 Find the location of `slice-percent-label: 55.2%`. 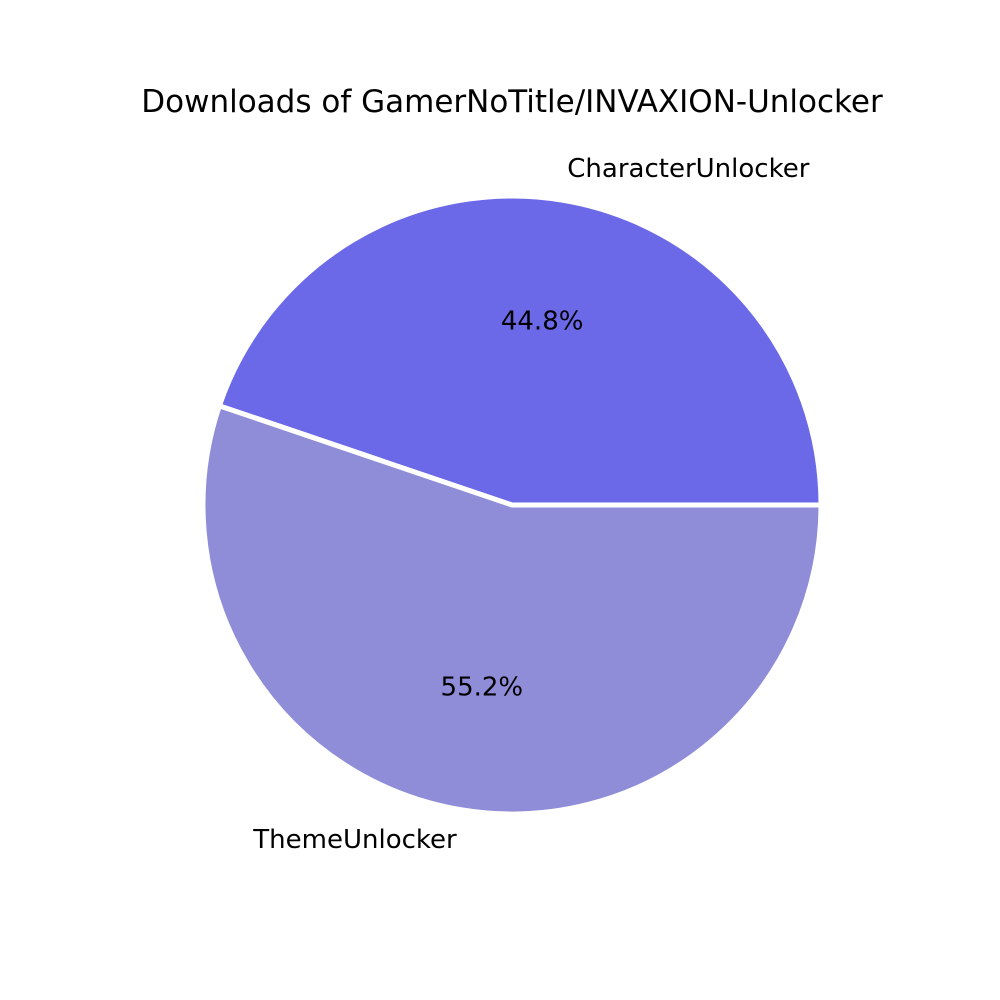

slice-percent-label: 55.2% is located at coordinates (482, 687).